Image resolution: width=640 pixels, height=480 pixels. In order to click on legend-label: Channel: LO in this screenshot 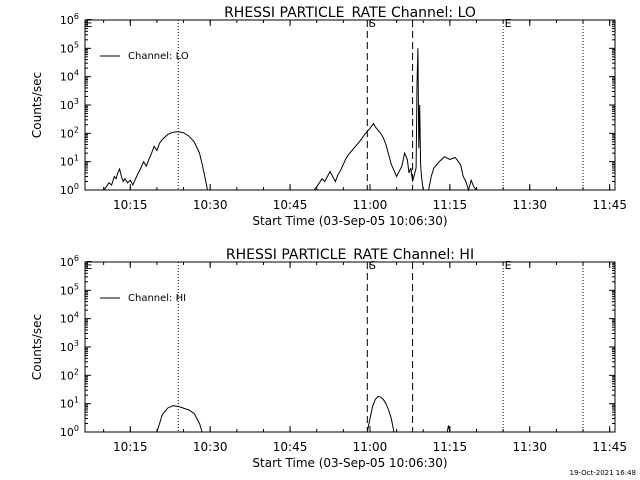, I will do `click(158, 56)`.